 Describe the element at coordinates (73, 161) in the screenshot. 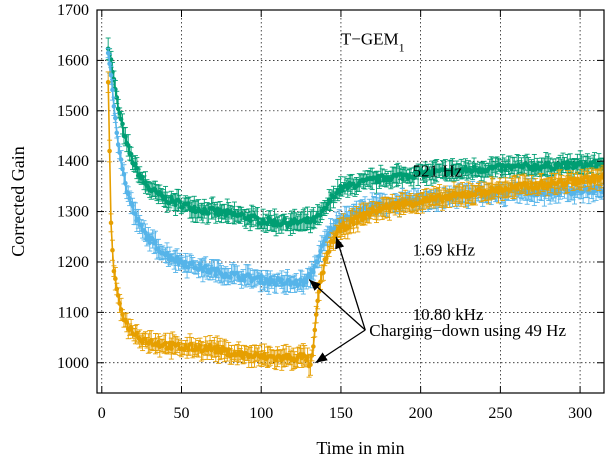

I see `y-tick-label: 1400` at that location.